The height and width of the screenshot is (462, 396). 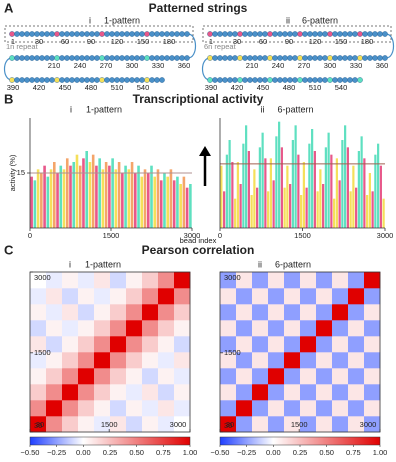 I want to click on section-title: Pearson correlation, so click(x=198, y=250).